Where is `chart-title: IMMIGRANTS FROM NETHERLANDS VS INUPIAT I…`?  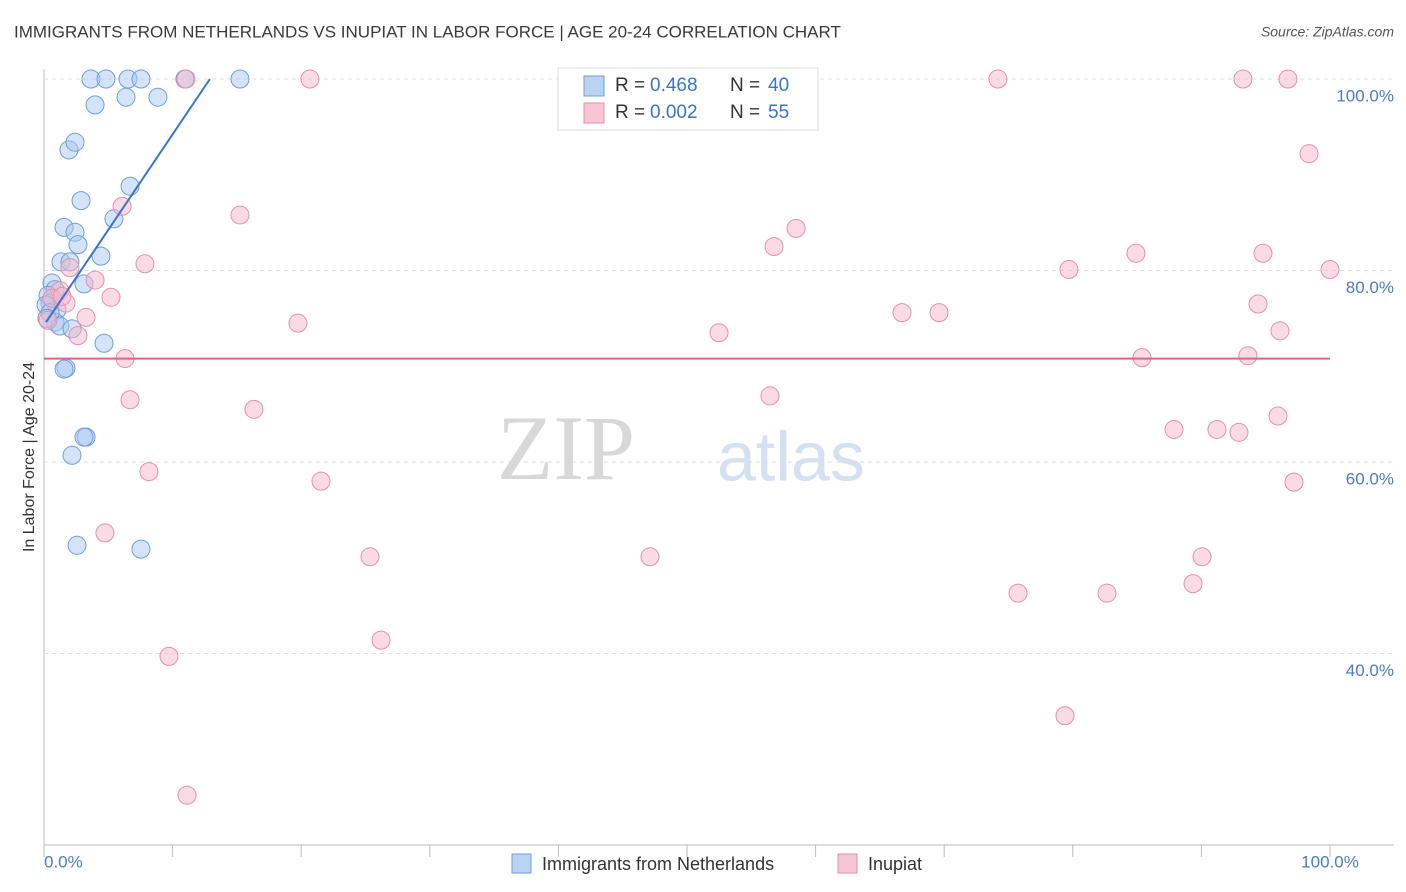 chart-title: IMMIGRANTS FROM NETHERLANDS VS INUPIAT I… is located at coordinates (427, 31).